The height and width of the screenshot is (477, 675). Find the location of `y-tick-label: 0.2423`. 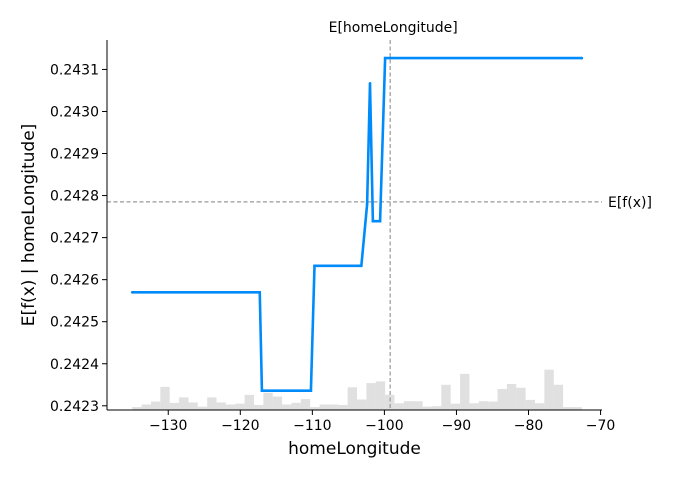

y-tick-label: 0.2423 is located at coordinates (74, 407).